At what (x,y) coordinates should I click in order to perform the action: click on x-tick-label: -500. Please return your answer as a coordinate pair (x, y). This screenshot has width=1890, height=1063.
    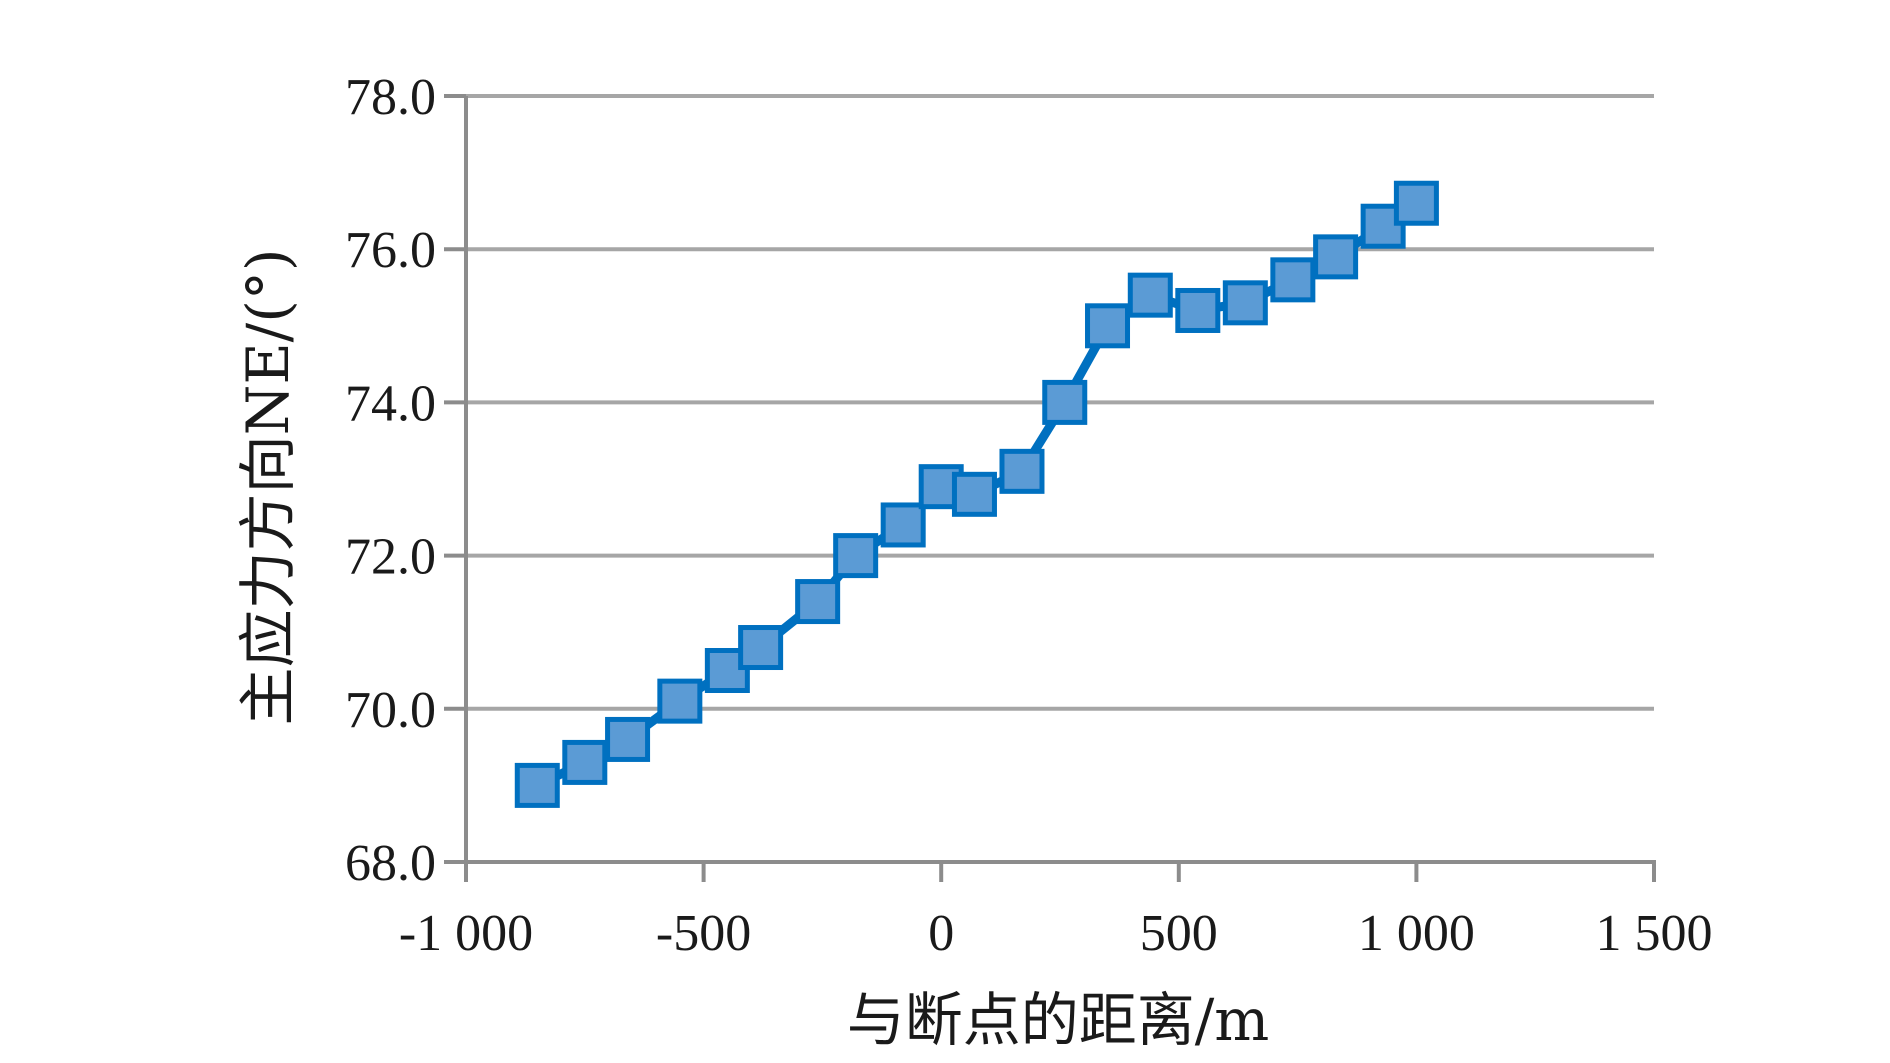
    Looking at the image, I should click on (703, 933).